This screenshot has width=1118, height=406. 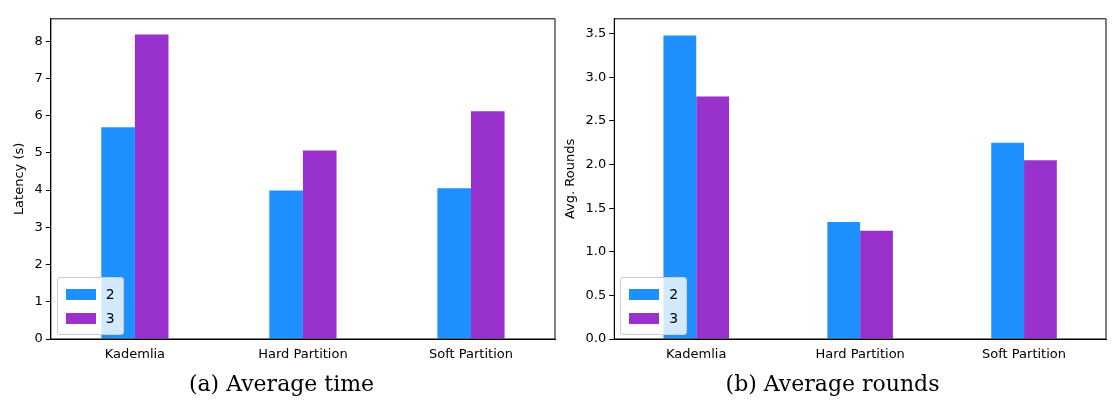 I want to click on text: (a) Average time, so click(x=281, y=383).